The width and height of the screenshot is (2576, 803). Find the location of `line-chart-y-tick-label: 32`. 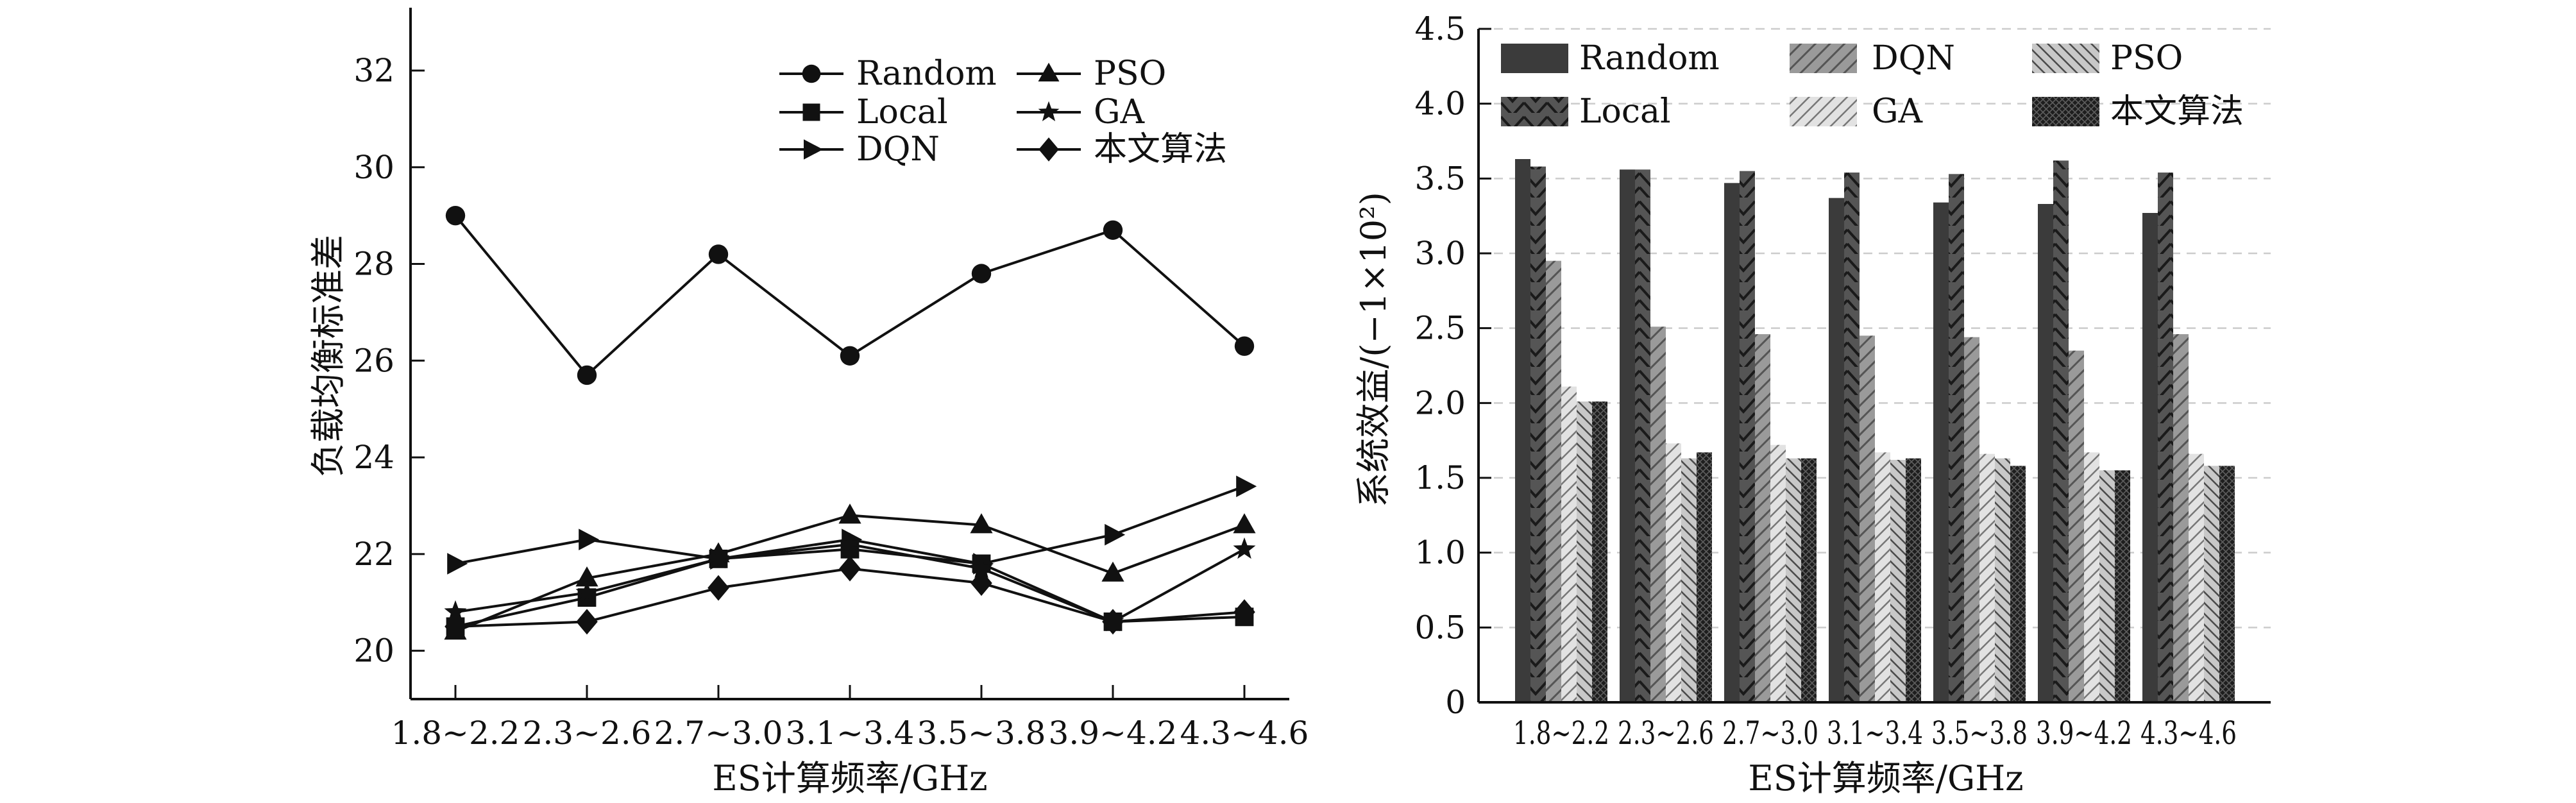

line-chart-y-tick-label: 32 is located at coordinates (373, 70).